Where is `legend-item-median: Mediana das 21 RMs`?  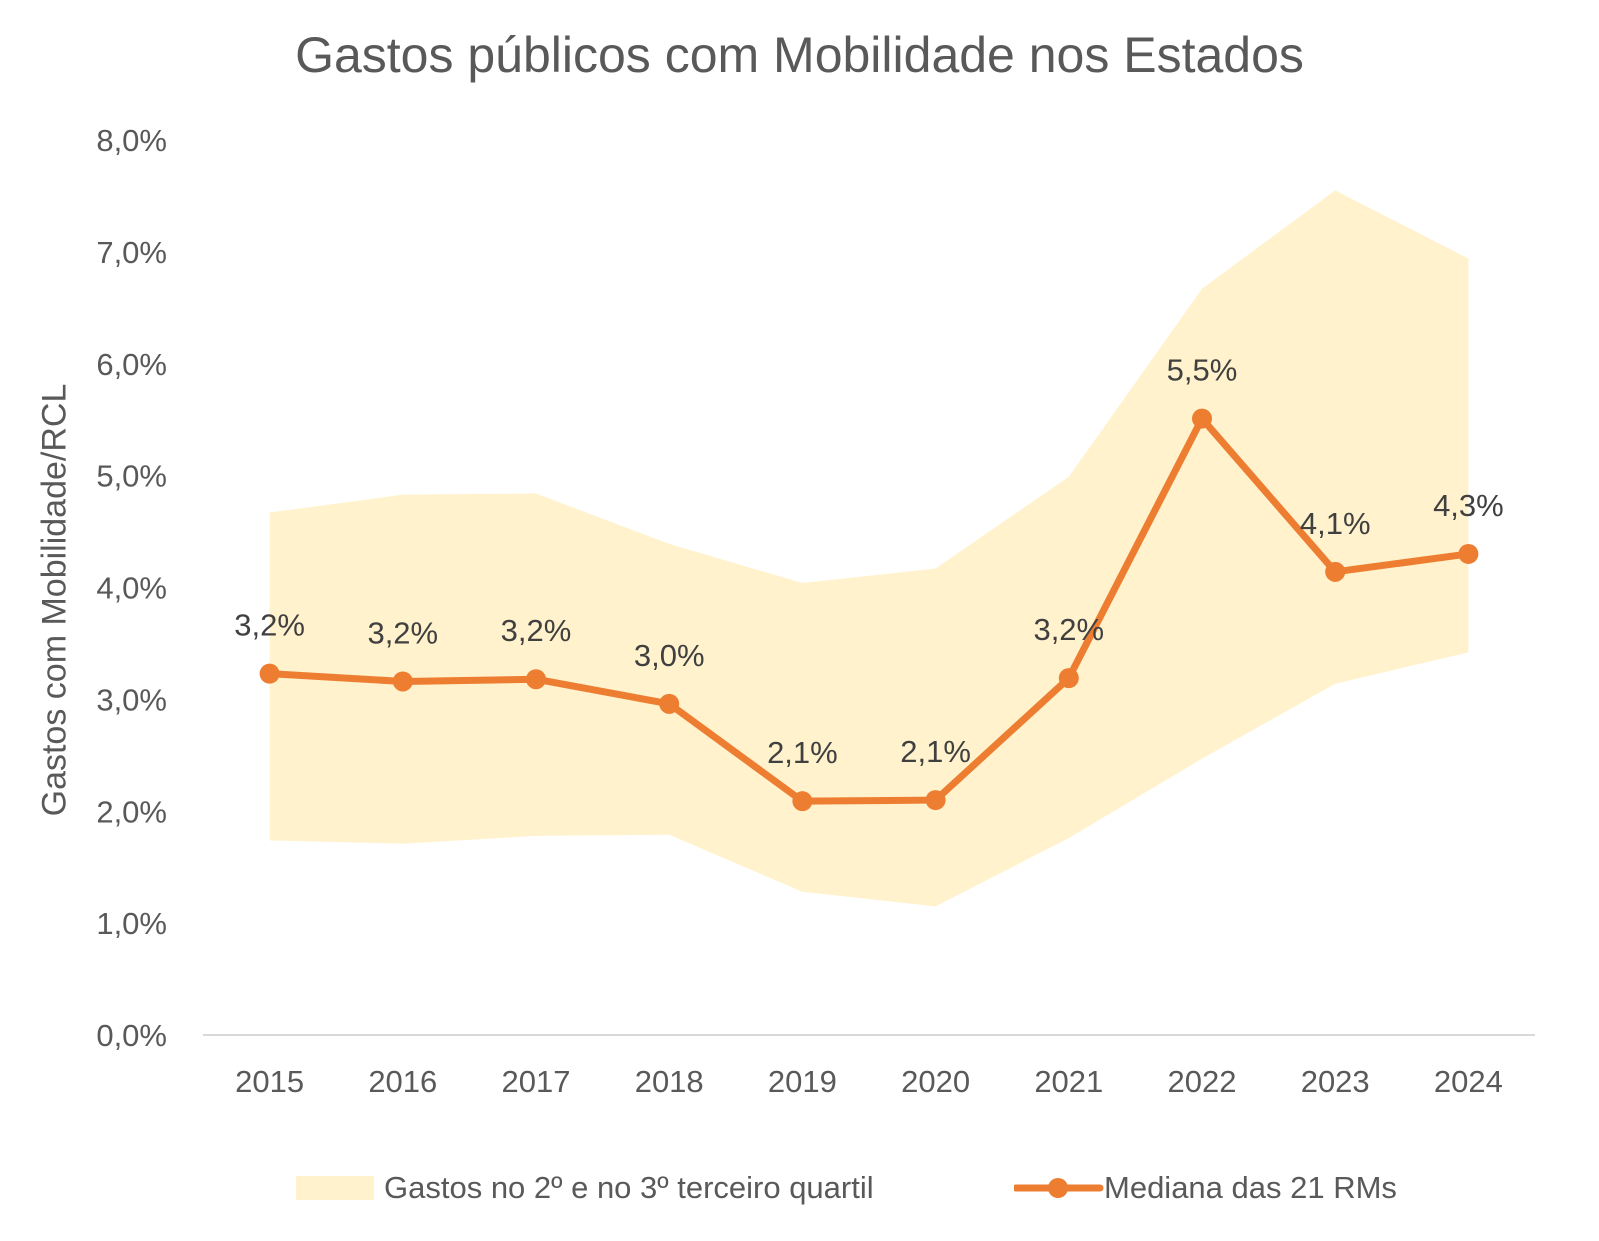
legend-item-median: Mediana das 21 RMs is located at coordinates (1205, 1188).